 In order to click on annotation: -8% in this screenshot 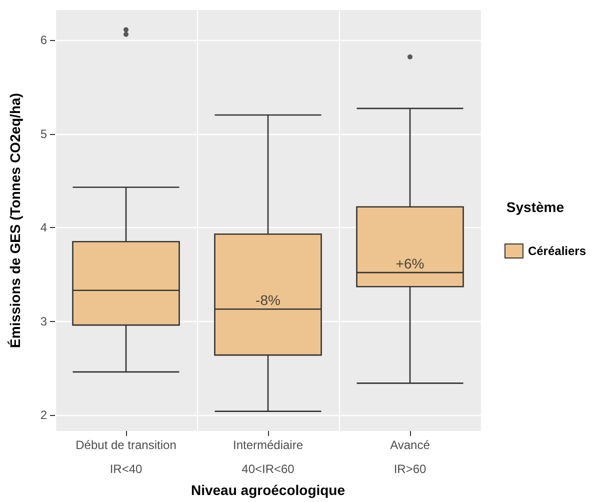, I will do `click(268, 300)`.